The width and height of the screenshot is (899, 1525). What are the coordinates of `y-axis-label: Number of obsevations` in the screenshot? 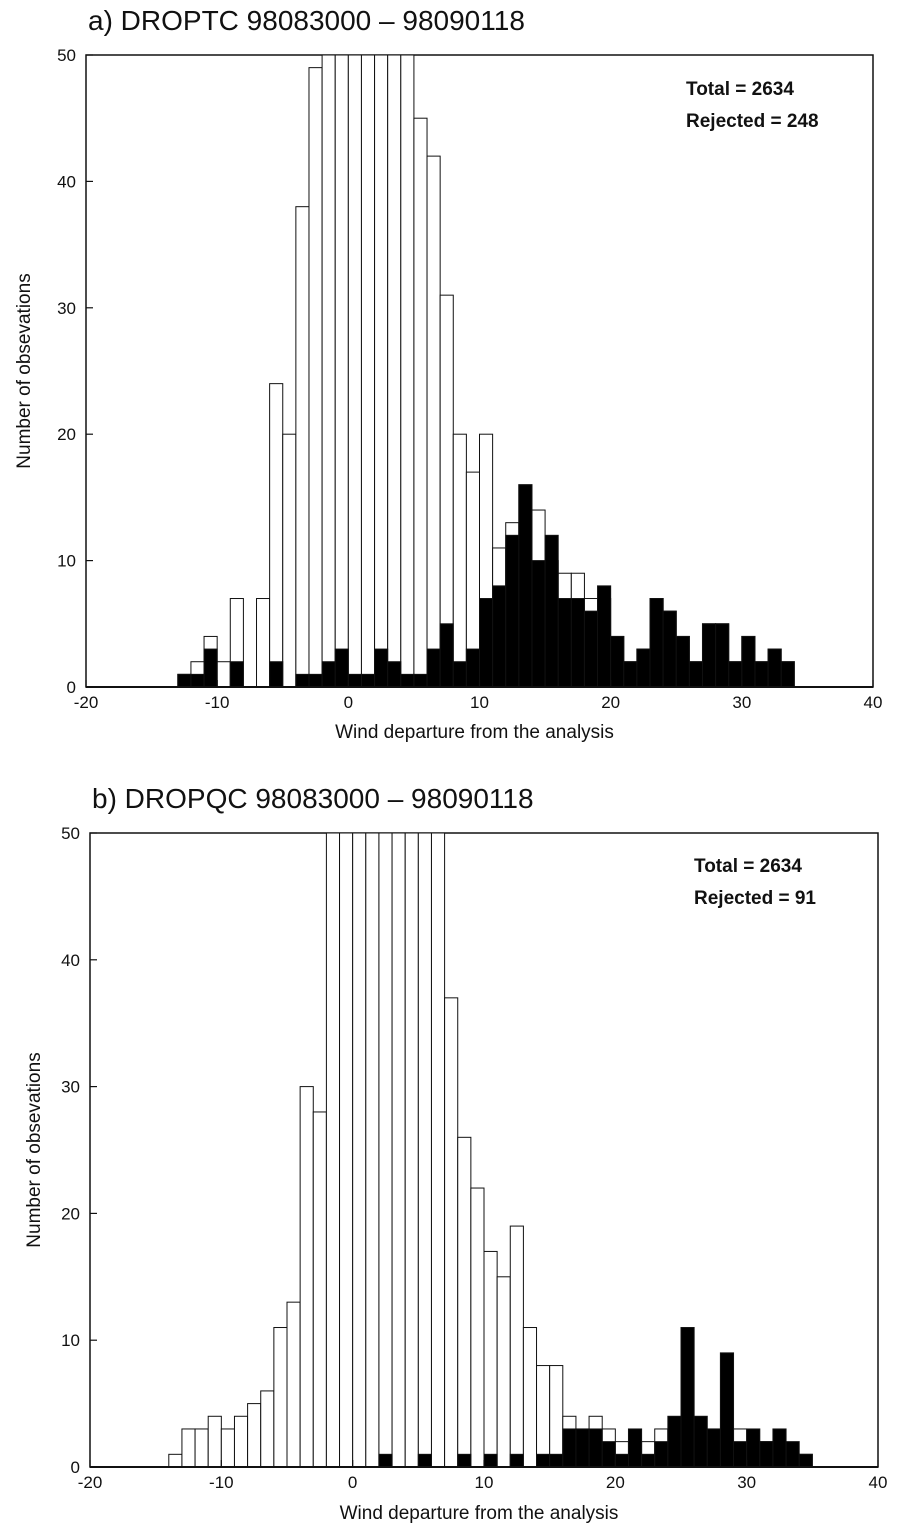 It's located at (34, 1149).